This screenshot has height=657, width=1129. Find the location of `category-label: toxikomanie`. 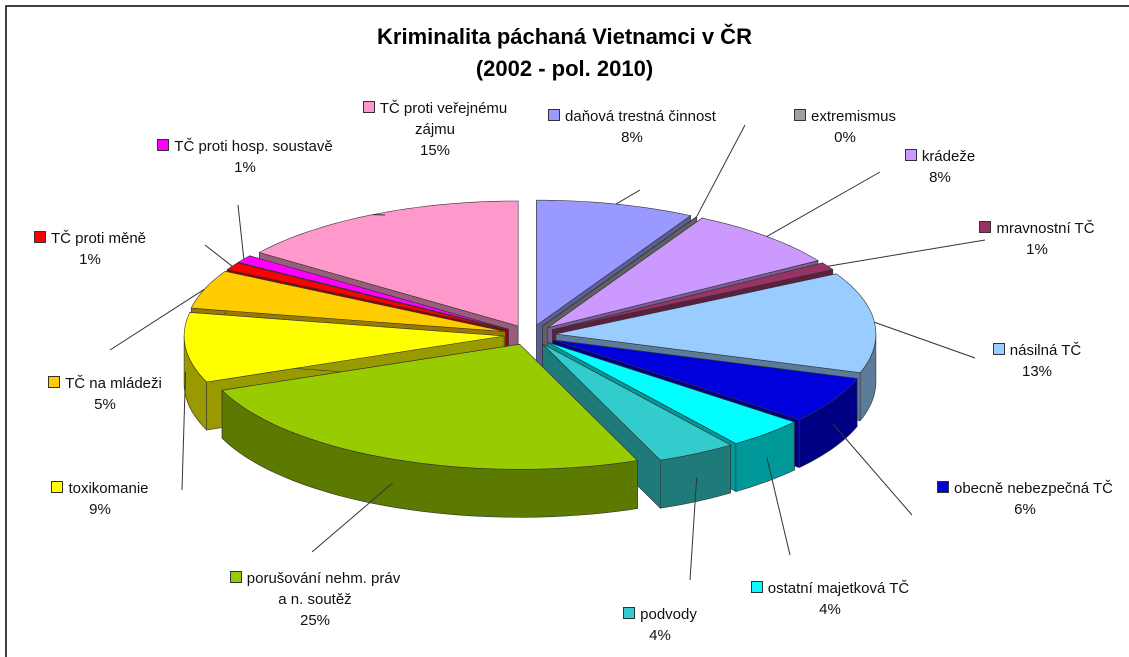

category-label: toxikomanie is located at coordinates (108, 488).